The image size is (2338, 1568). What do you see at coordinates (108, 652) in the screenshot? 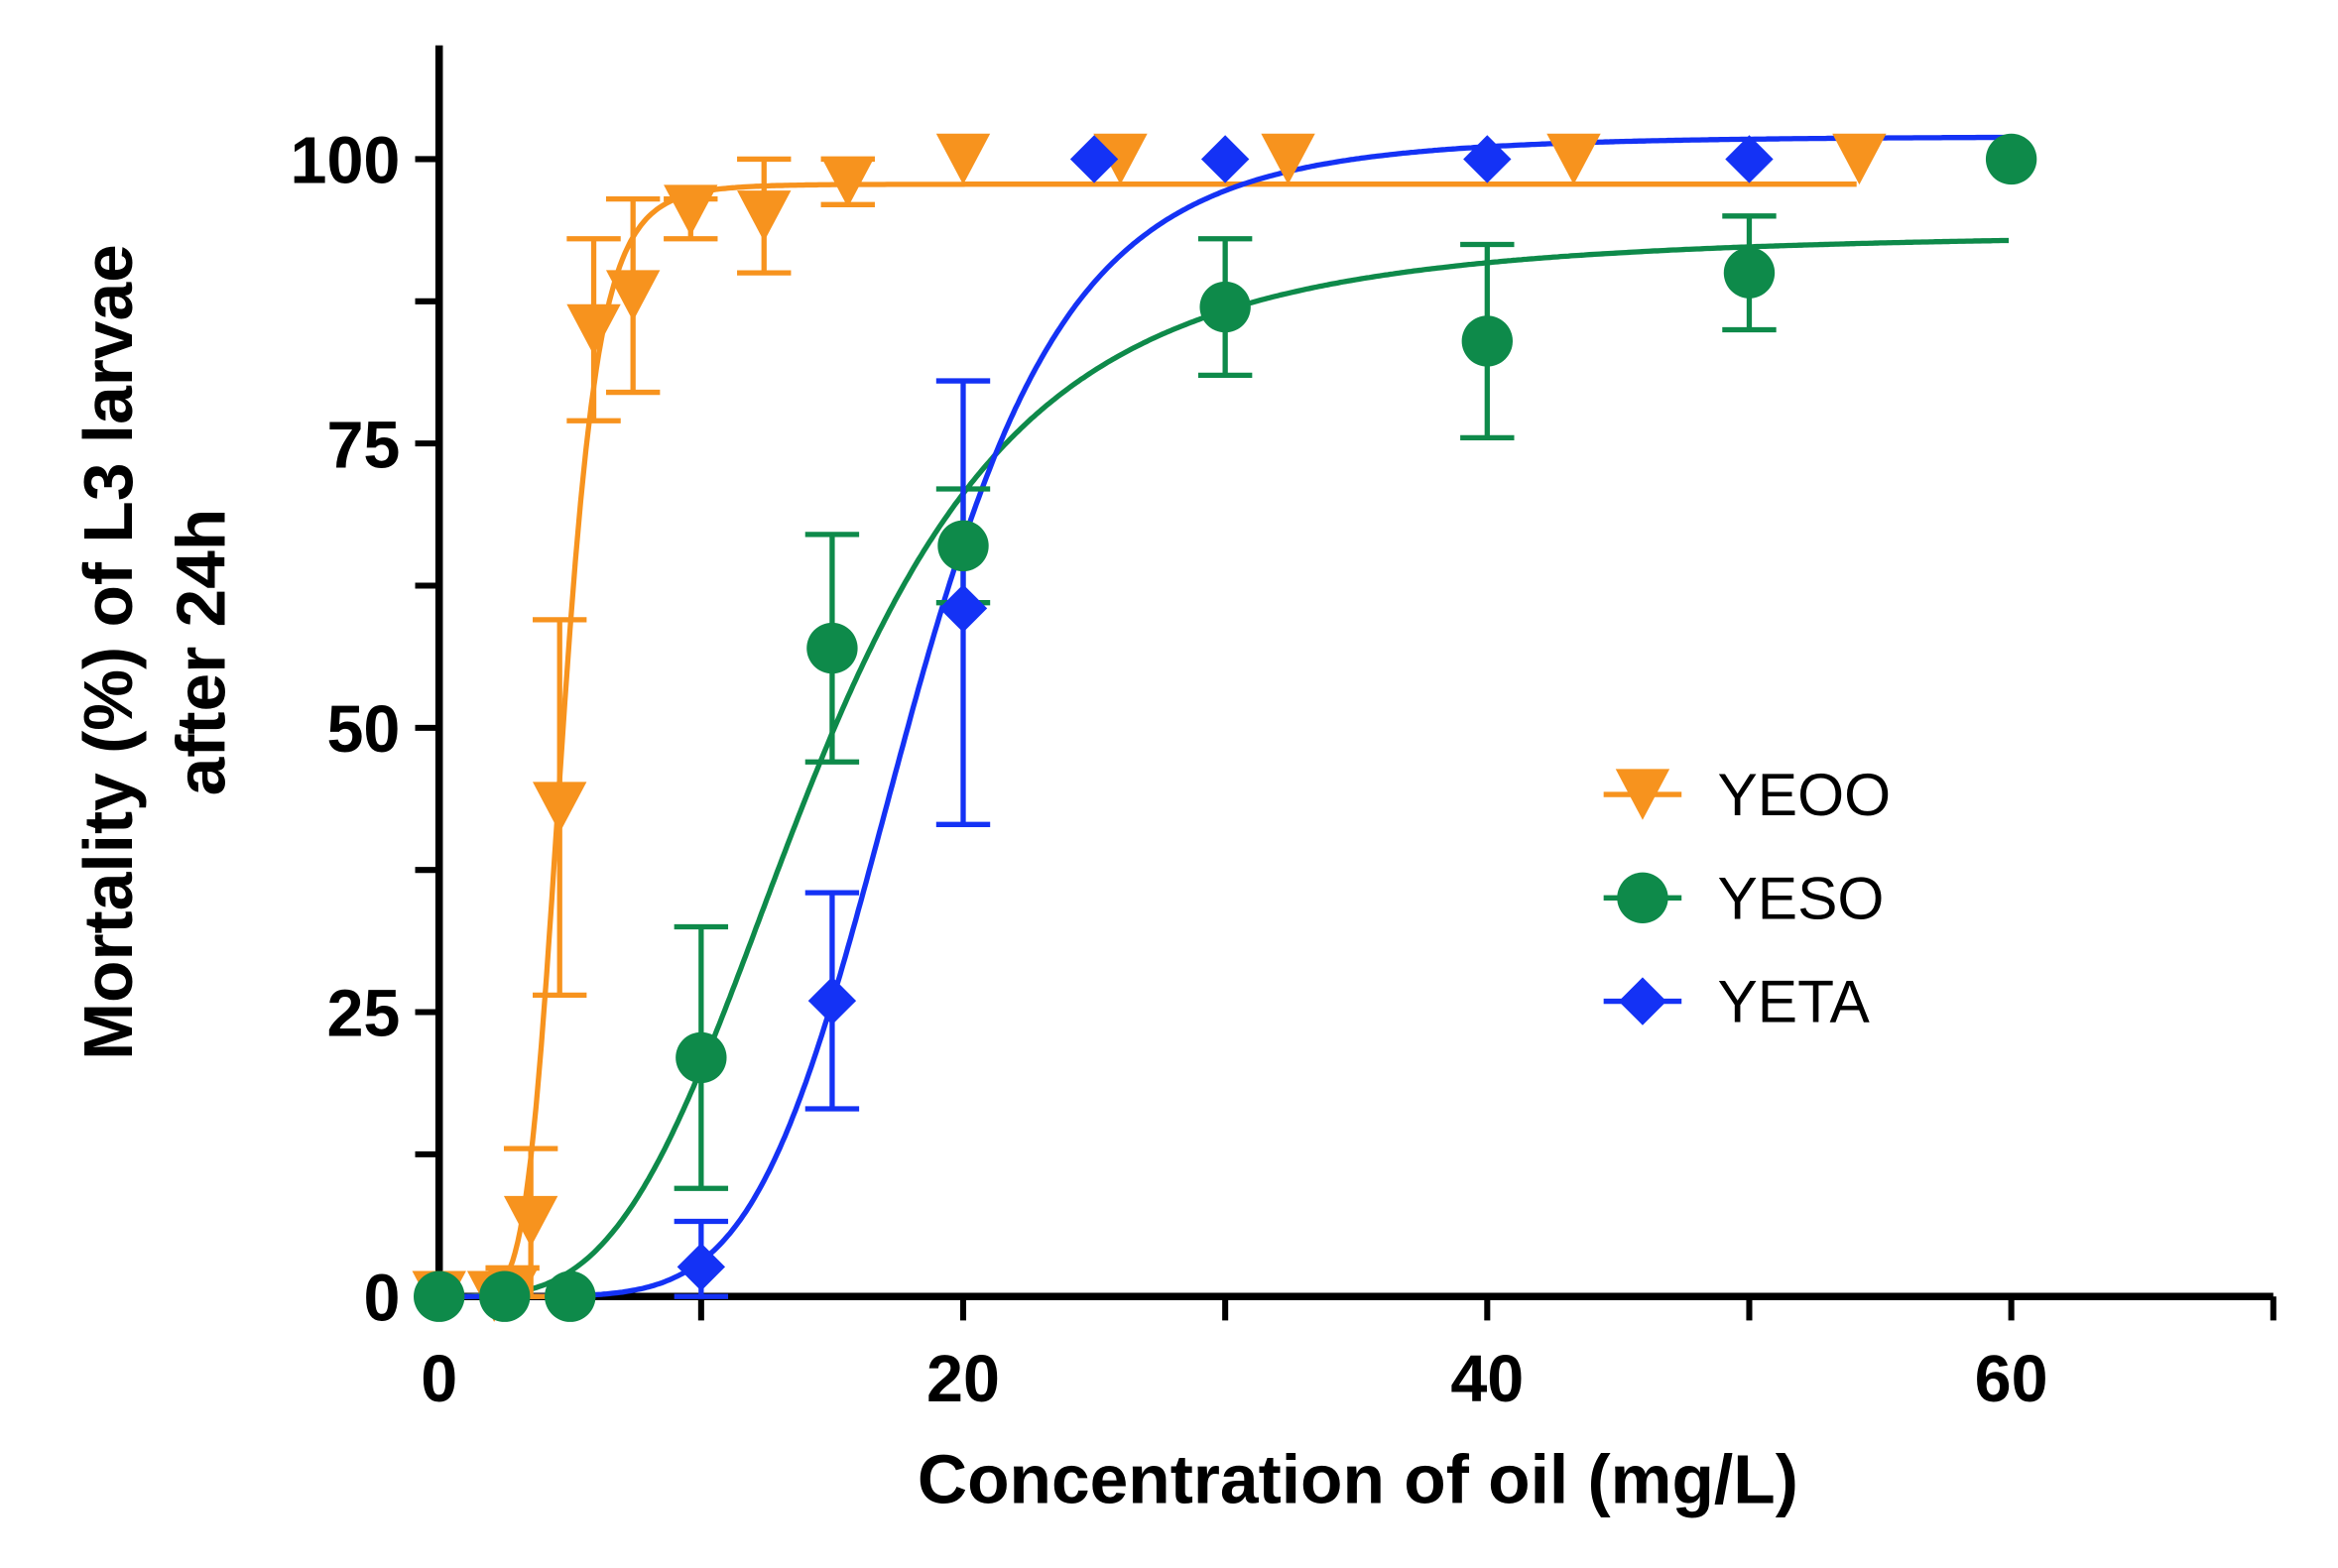
I see `y-axis-label-line1: Mortality (%) of L3 larvae` at bounding box center [108, 652].